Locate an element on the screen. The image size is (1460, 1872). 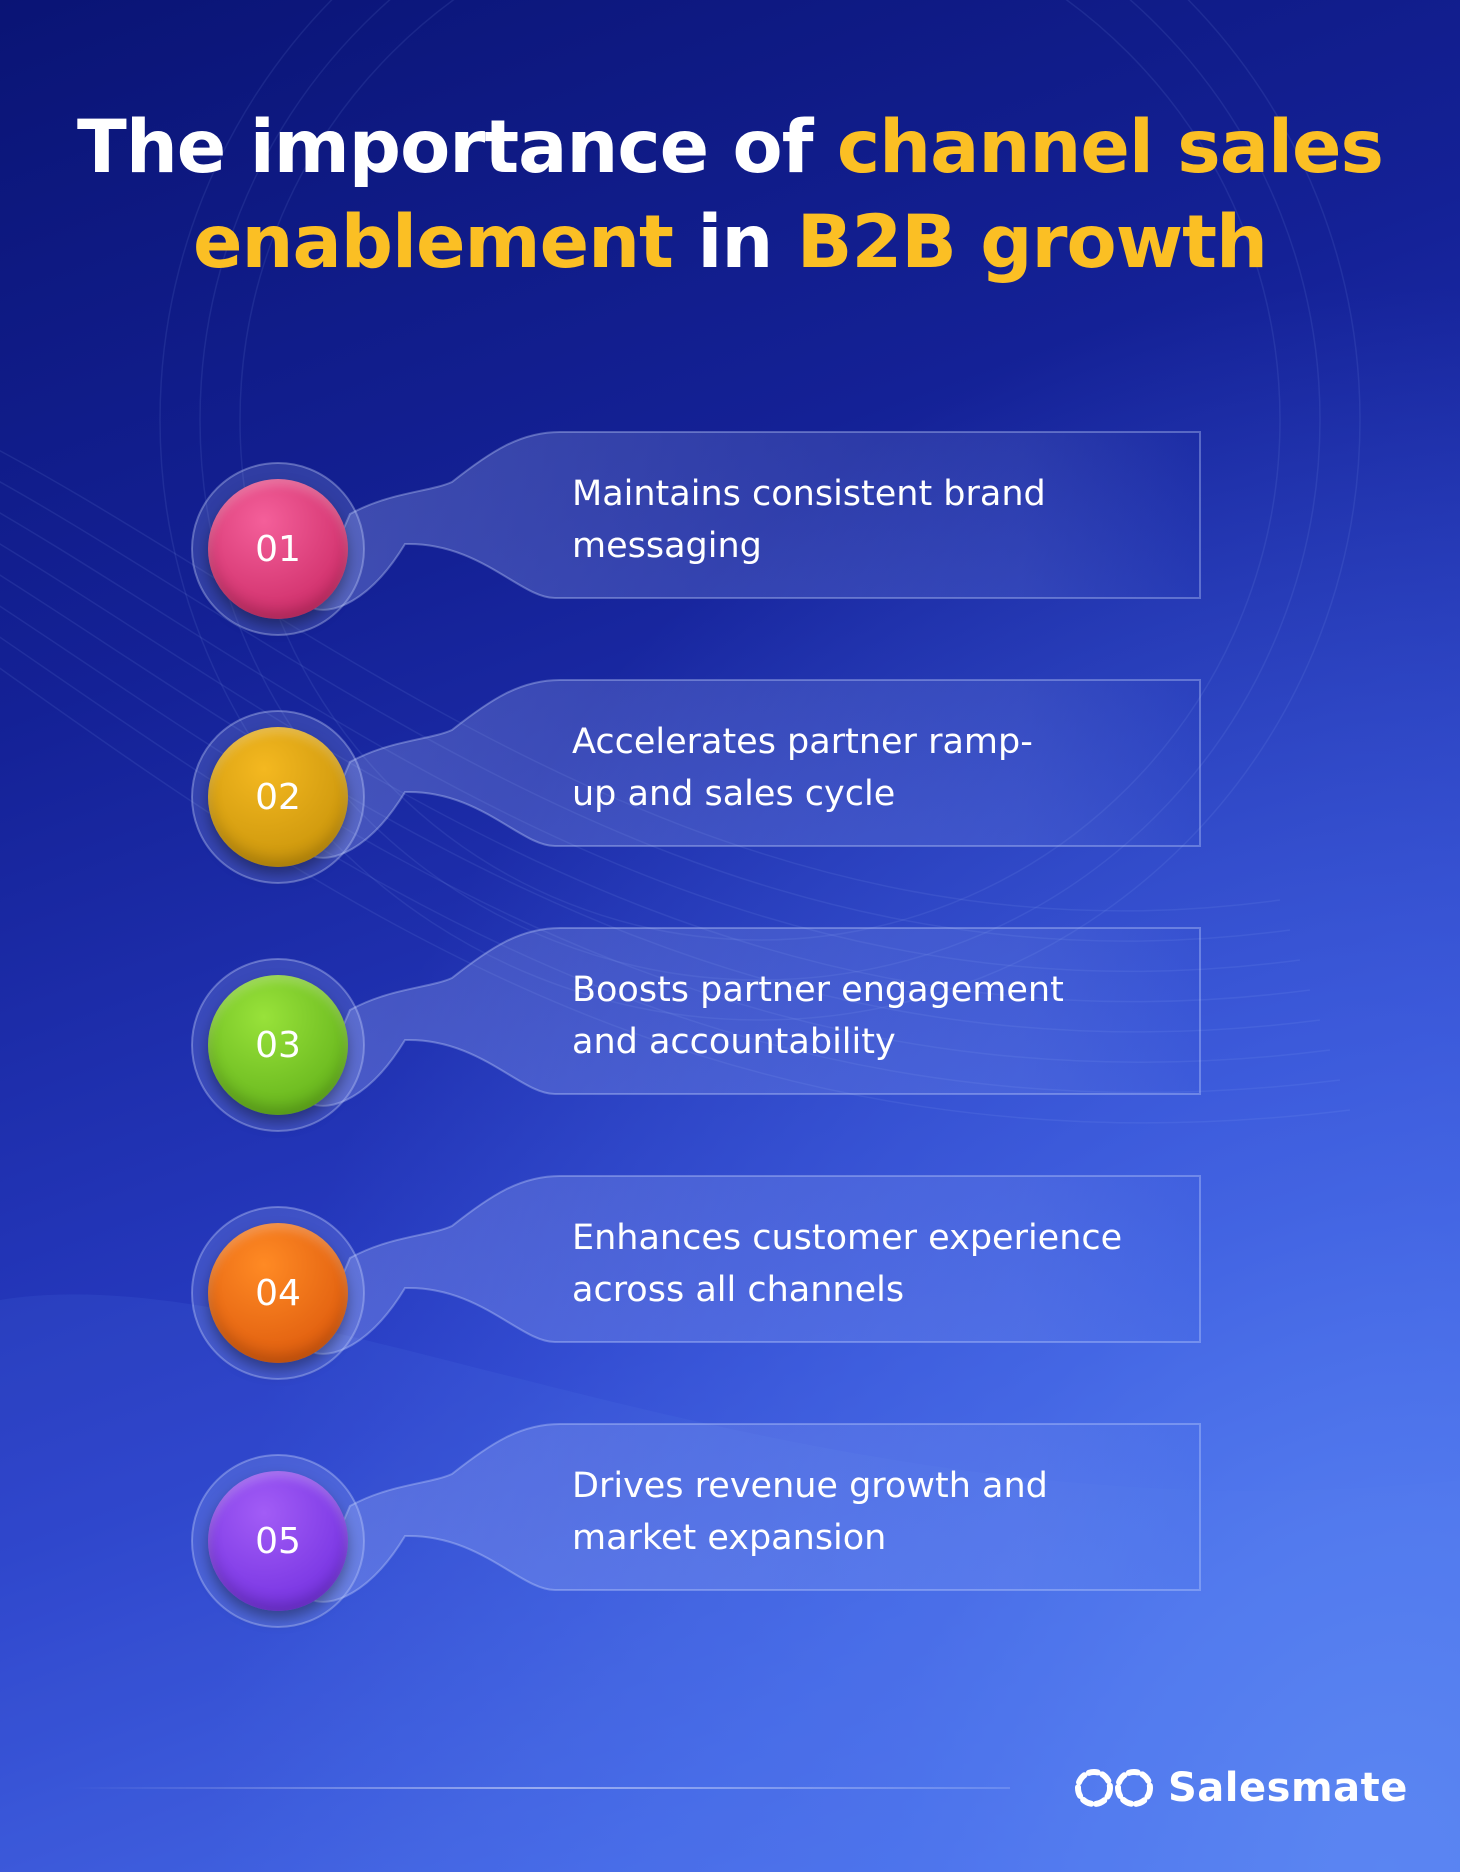
list-item: 01 Maintains consistent brand messaging is located at coordinates (700, 533).